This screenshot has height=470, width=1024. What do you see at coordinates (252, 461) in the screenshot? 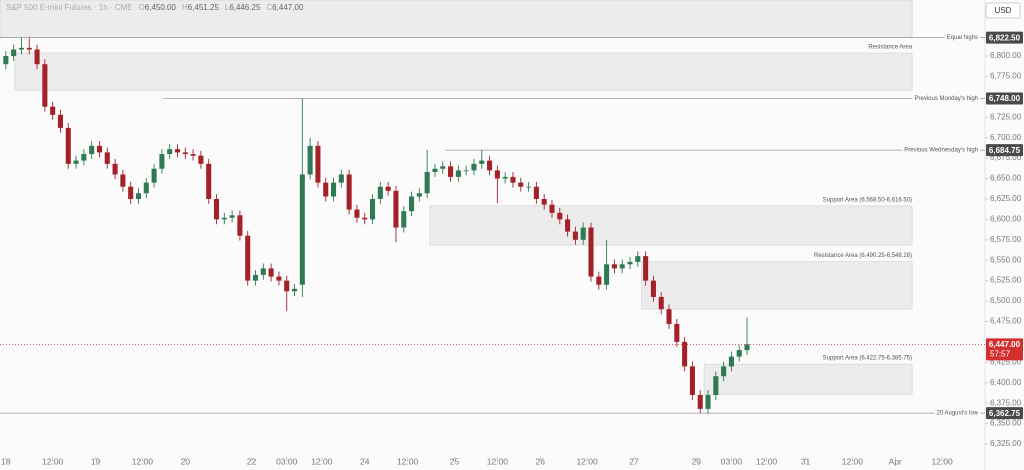
I see `x-tick-label: 22` at bounding box center [252, 461].